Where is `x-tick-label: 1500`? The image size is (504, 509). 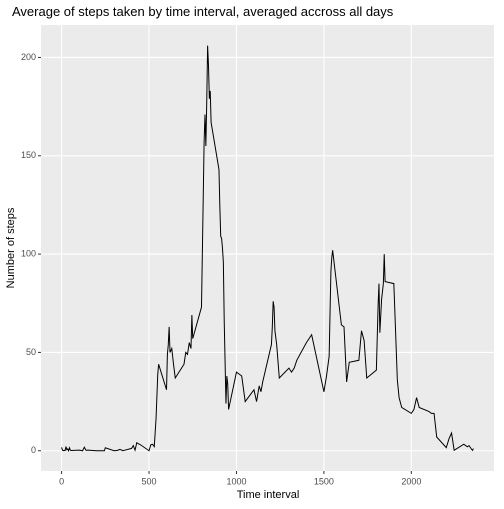 x-tick-label: 1500 is located at coordinates (324, 481).